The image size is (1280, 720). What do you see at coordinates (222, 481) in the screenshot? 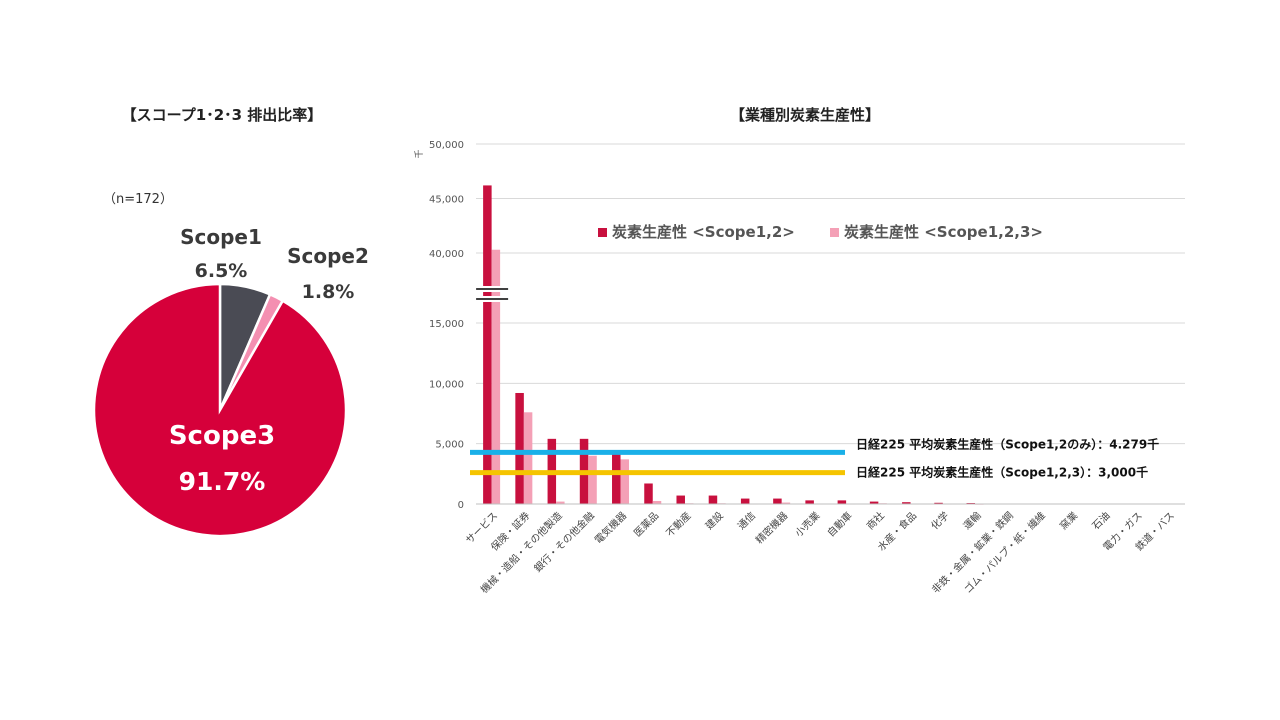
I see `pie-value-scope3: 91.7%` at bounding box center [222, 481].